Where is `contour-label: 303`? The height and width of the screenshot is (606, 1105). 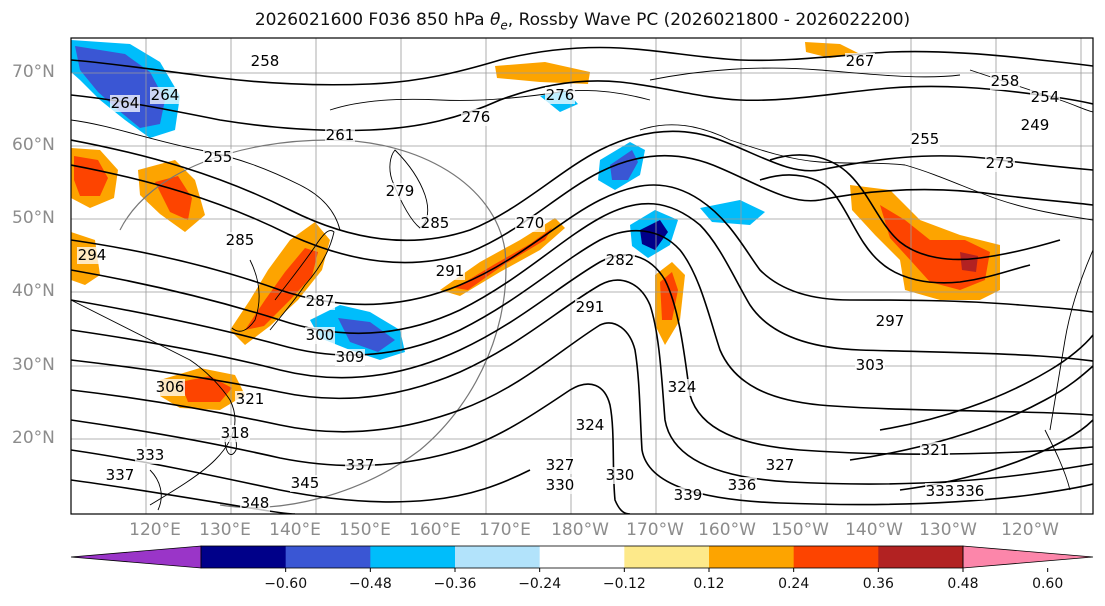 contour-label: 303 is located at coordinates (870, 365).